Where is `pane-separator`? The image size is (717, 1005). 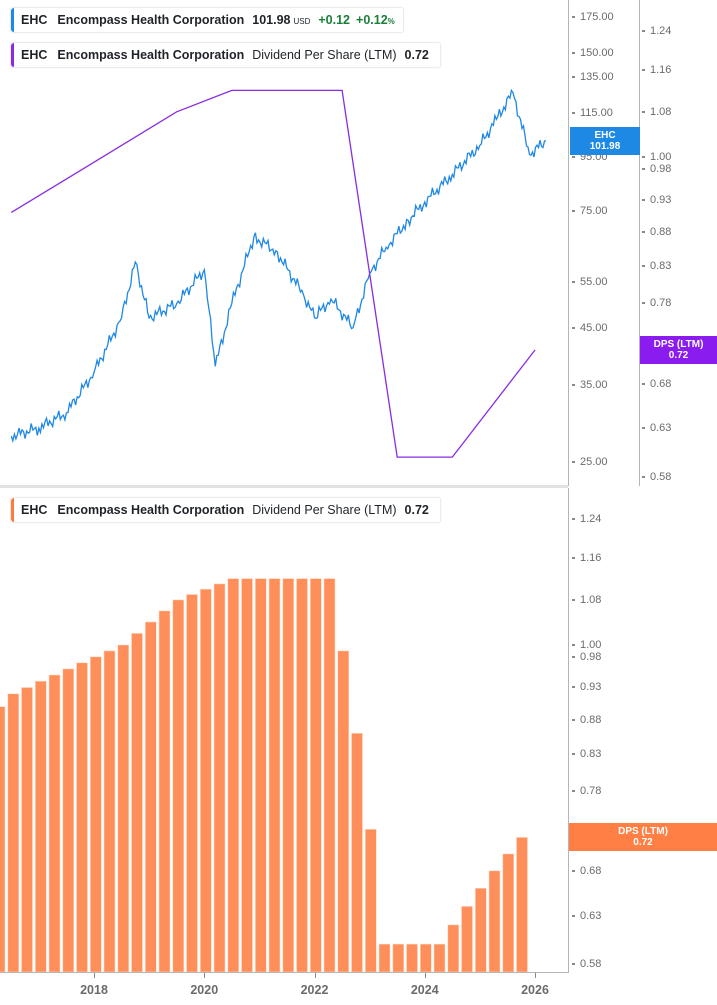 pane-separator is located at coordinates (284, 486).